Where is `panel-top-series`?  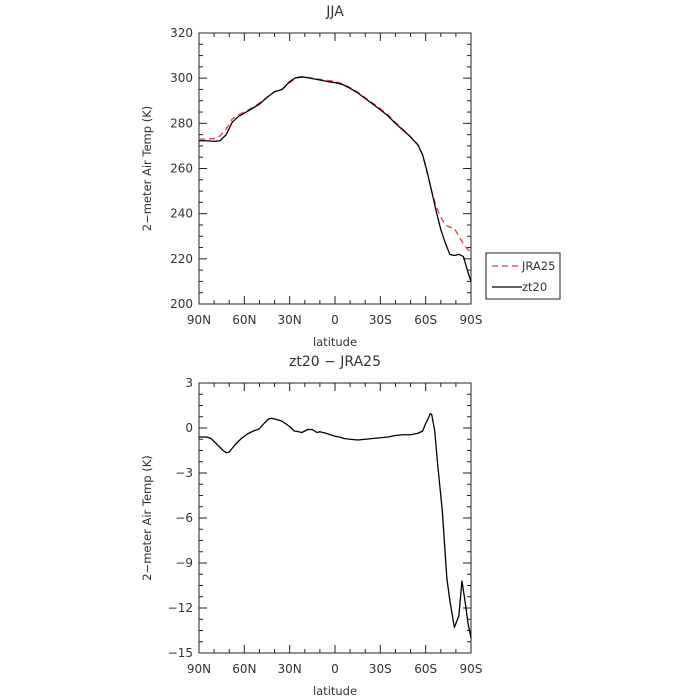 panel-top-series is located at coordinates (335, 179).